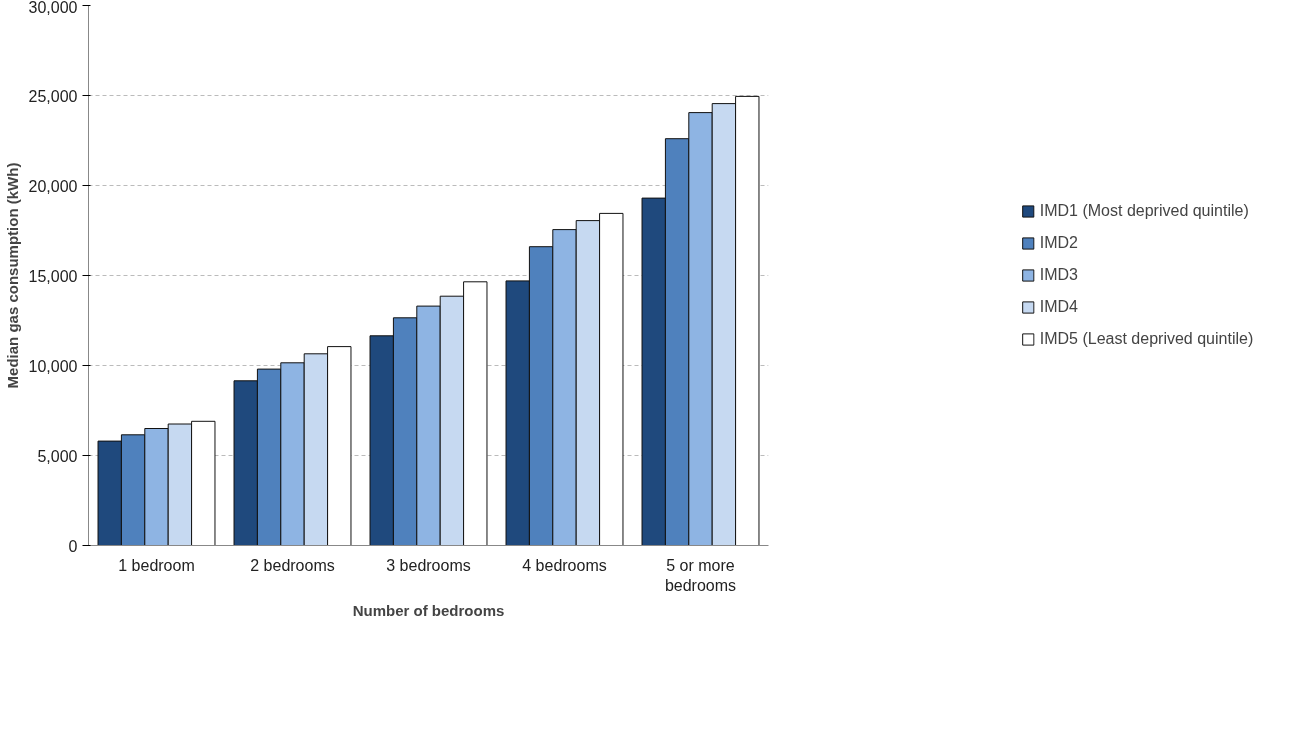 The image size is (1312, 749). I want to click on legend-label: IMD2, so click(1059, 243).